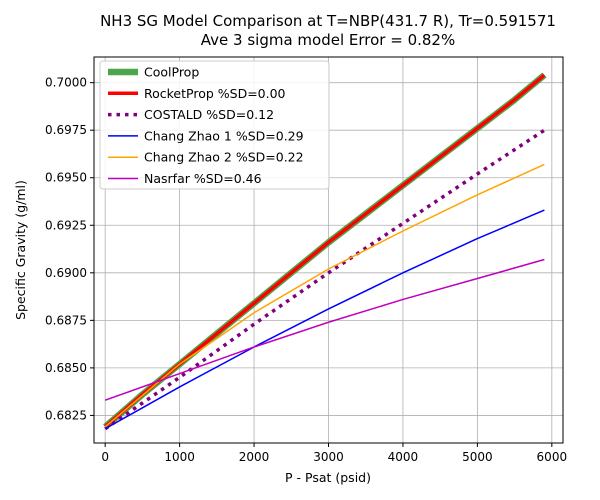 Image resolution: width=600 pixels, height=500 pixels. Describe the element at coordinates (66, 273) in the screenshot. I see `y-tick-label: 0.6900` at that location.